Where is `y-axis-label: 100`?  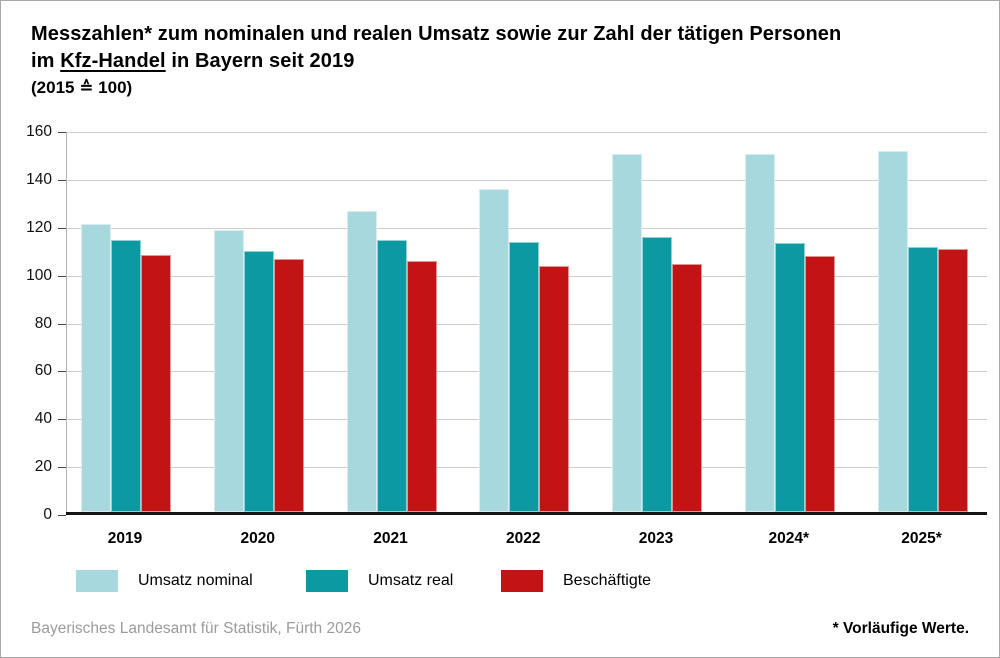
y-axis-label: 100 is located at coordinates (39, 275).